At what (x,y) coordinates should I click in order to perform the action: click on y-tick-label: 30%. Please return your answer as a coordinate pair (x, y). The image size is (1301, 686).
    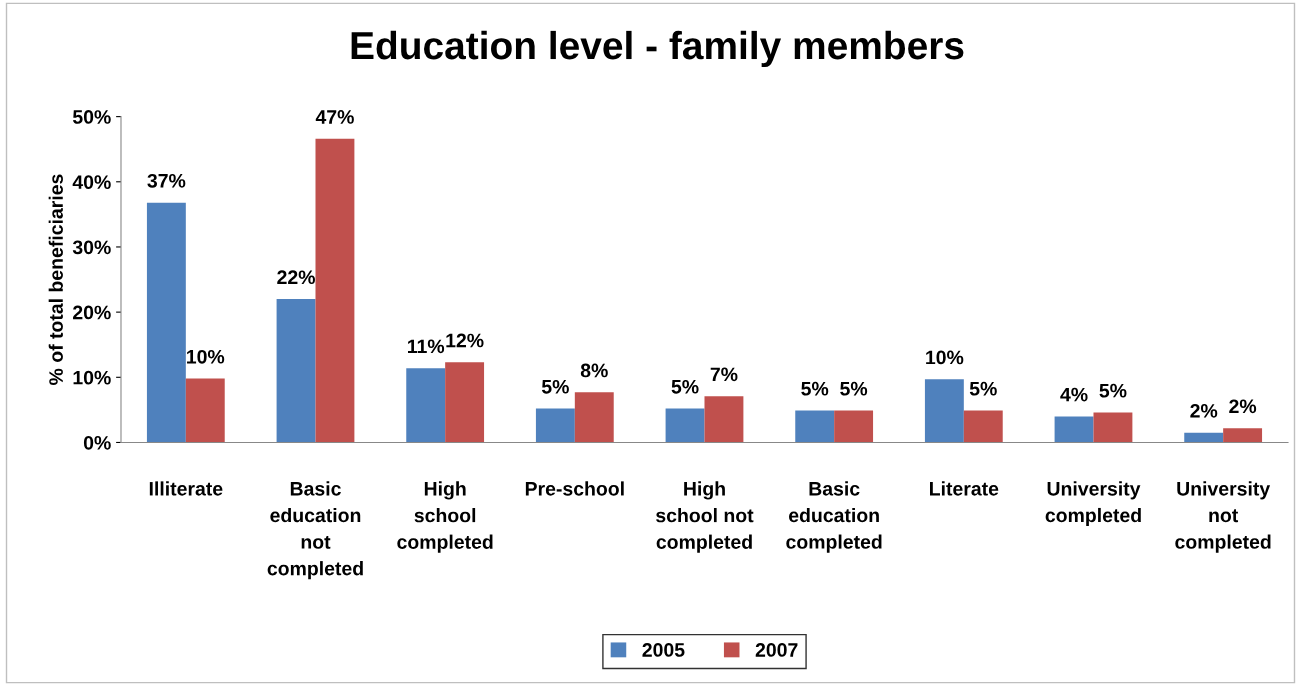
    Looking at the image, I should click on (91, 247).